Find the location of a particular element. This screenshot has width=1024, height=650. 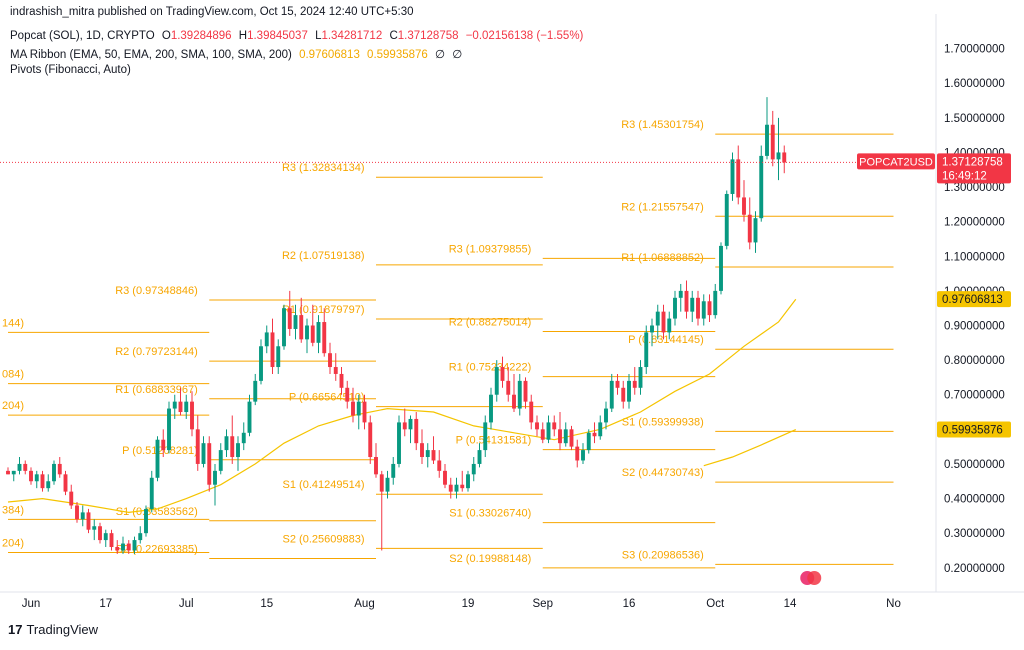

legend-pivots-row: Pivots (Fibonacci, Auto) is located at coordinates (72, 70).